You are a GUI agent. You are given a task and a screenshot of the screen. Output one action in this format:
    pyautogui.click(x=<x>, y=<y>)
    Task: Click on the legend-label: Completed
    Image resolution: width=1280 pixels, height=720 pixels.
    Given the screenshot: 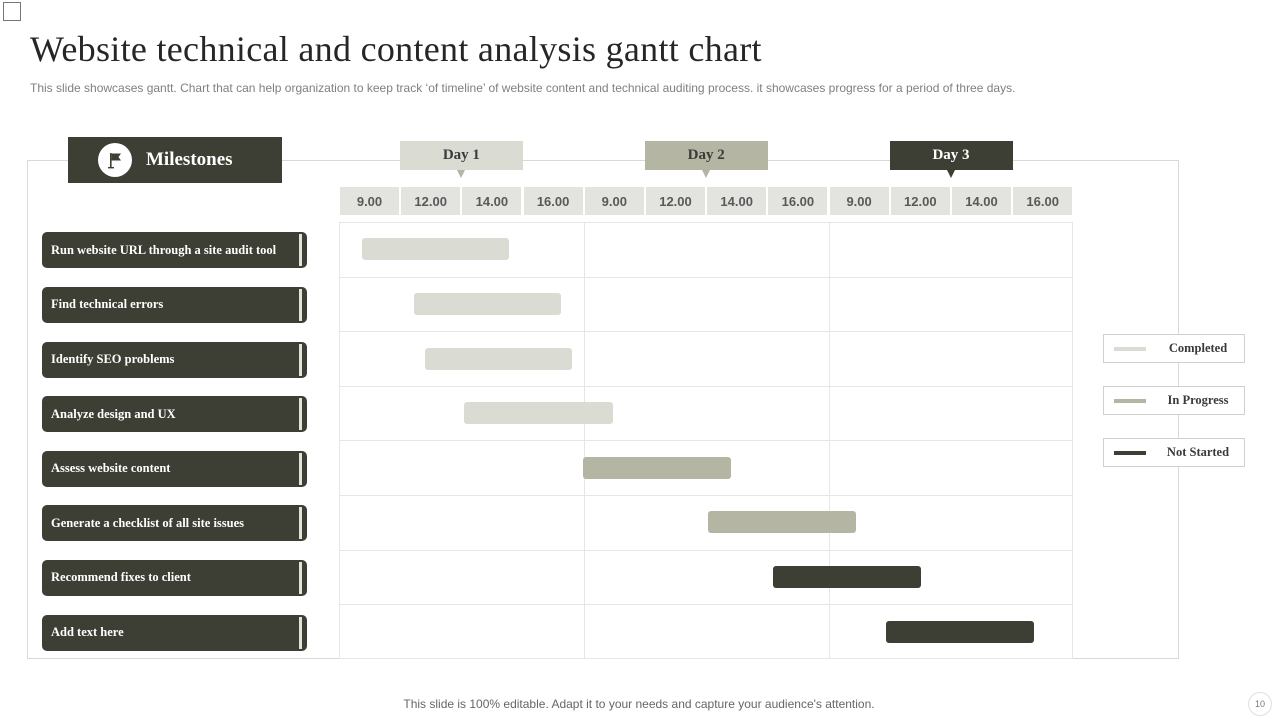 What is the action you would take?
    pyautogui.click(x=1198, y=348)
    